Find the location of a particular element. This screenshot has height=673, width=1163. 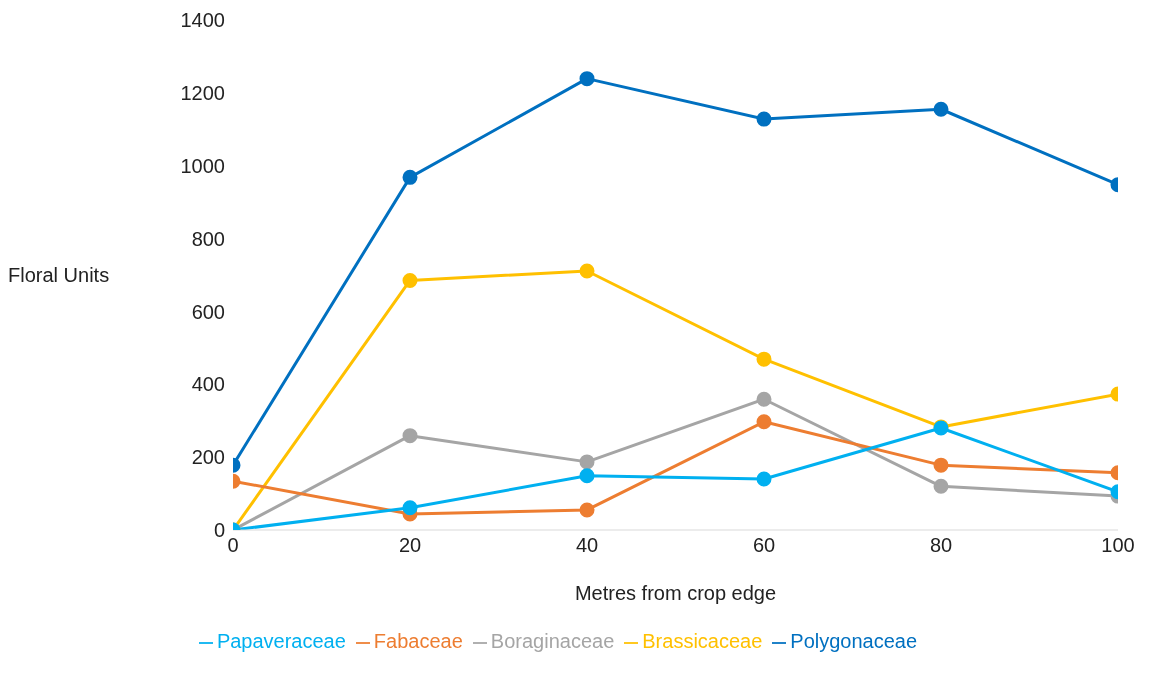

x-axis-title: Metres from crop edge is located at coordinates (675, 593).